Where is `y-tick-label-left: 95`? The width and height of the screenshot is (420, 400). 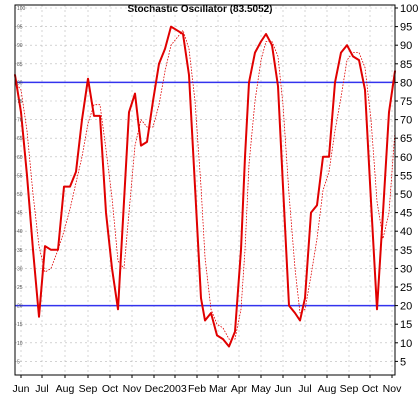
y-tick-label-left: 95 is located at coordinates (20, 28).